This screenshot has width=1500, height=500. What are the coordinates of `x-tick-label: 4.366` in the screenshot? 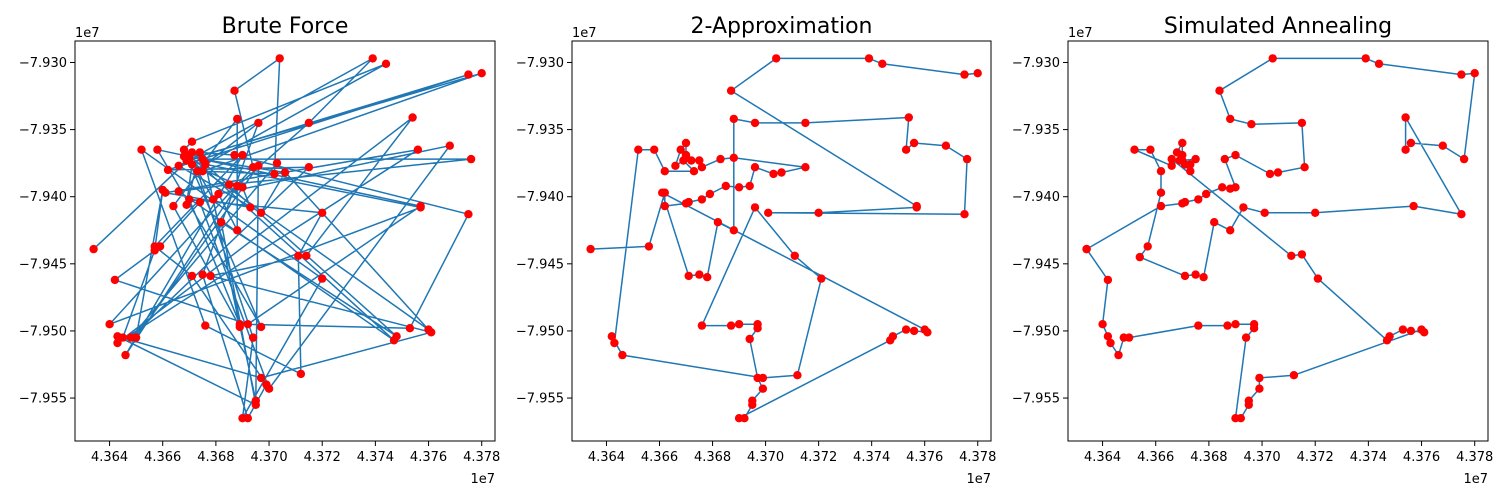 It's located at (1155, 457).